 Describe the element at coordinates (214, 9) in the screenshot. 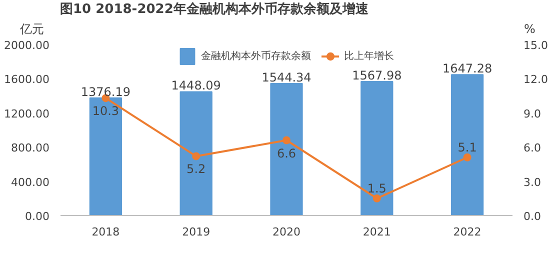

I see `chart-title: 图10 2018-2022年金融机构本外币存款余额及增速` at that location.